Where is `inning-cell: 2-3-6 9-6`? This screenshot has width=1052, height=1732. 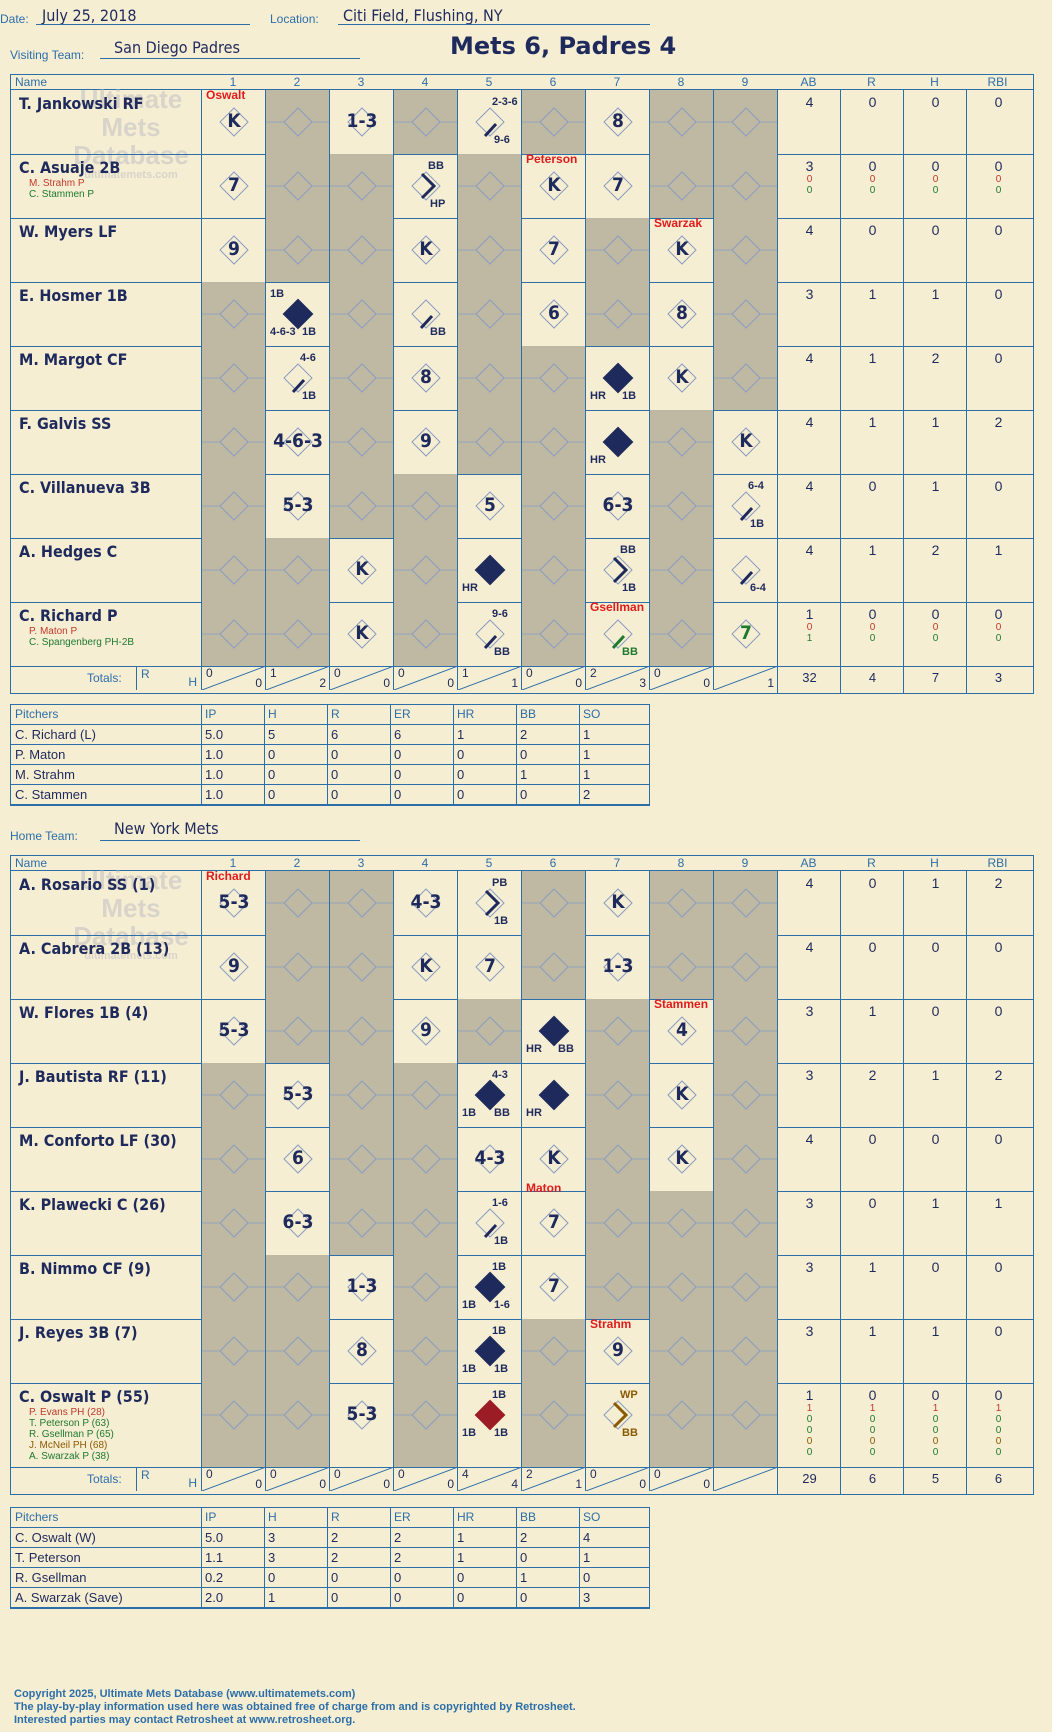 inning-cell: 2-3-6 9-6 is located at coordinates (489, 122).